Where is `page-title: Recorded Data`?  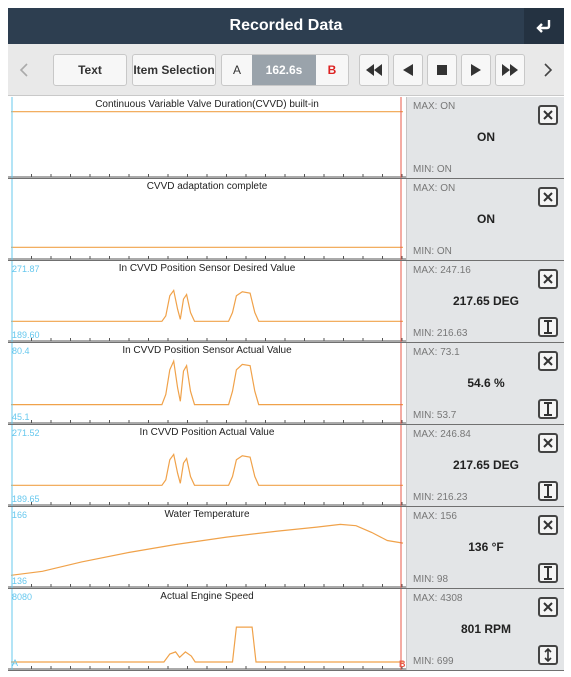
page-title: Recorded Data is located at coordinates (286, 25).